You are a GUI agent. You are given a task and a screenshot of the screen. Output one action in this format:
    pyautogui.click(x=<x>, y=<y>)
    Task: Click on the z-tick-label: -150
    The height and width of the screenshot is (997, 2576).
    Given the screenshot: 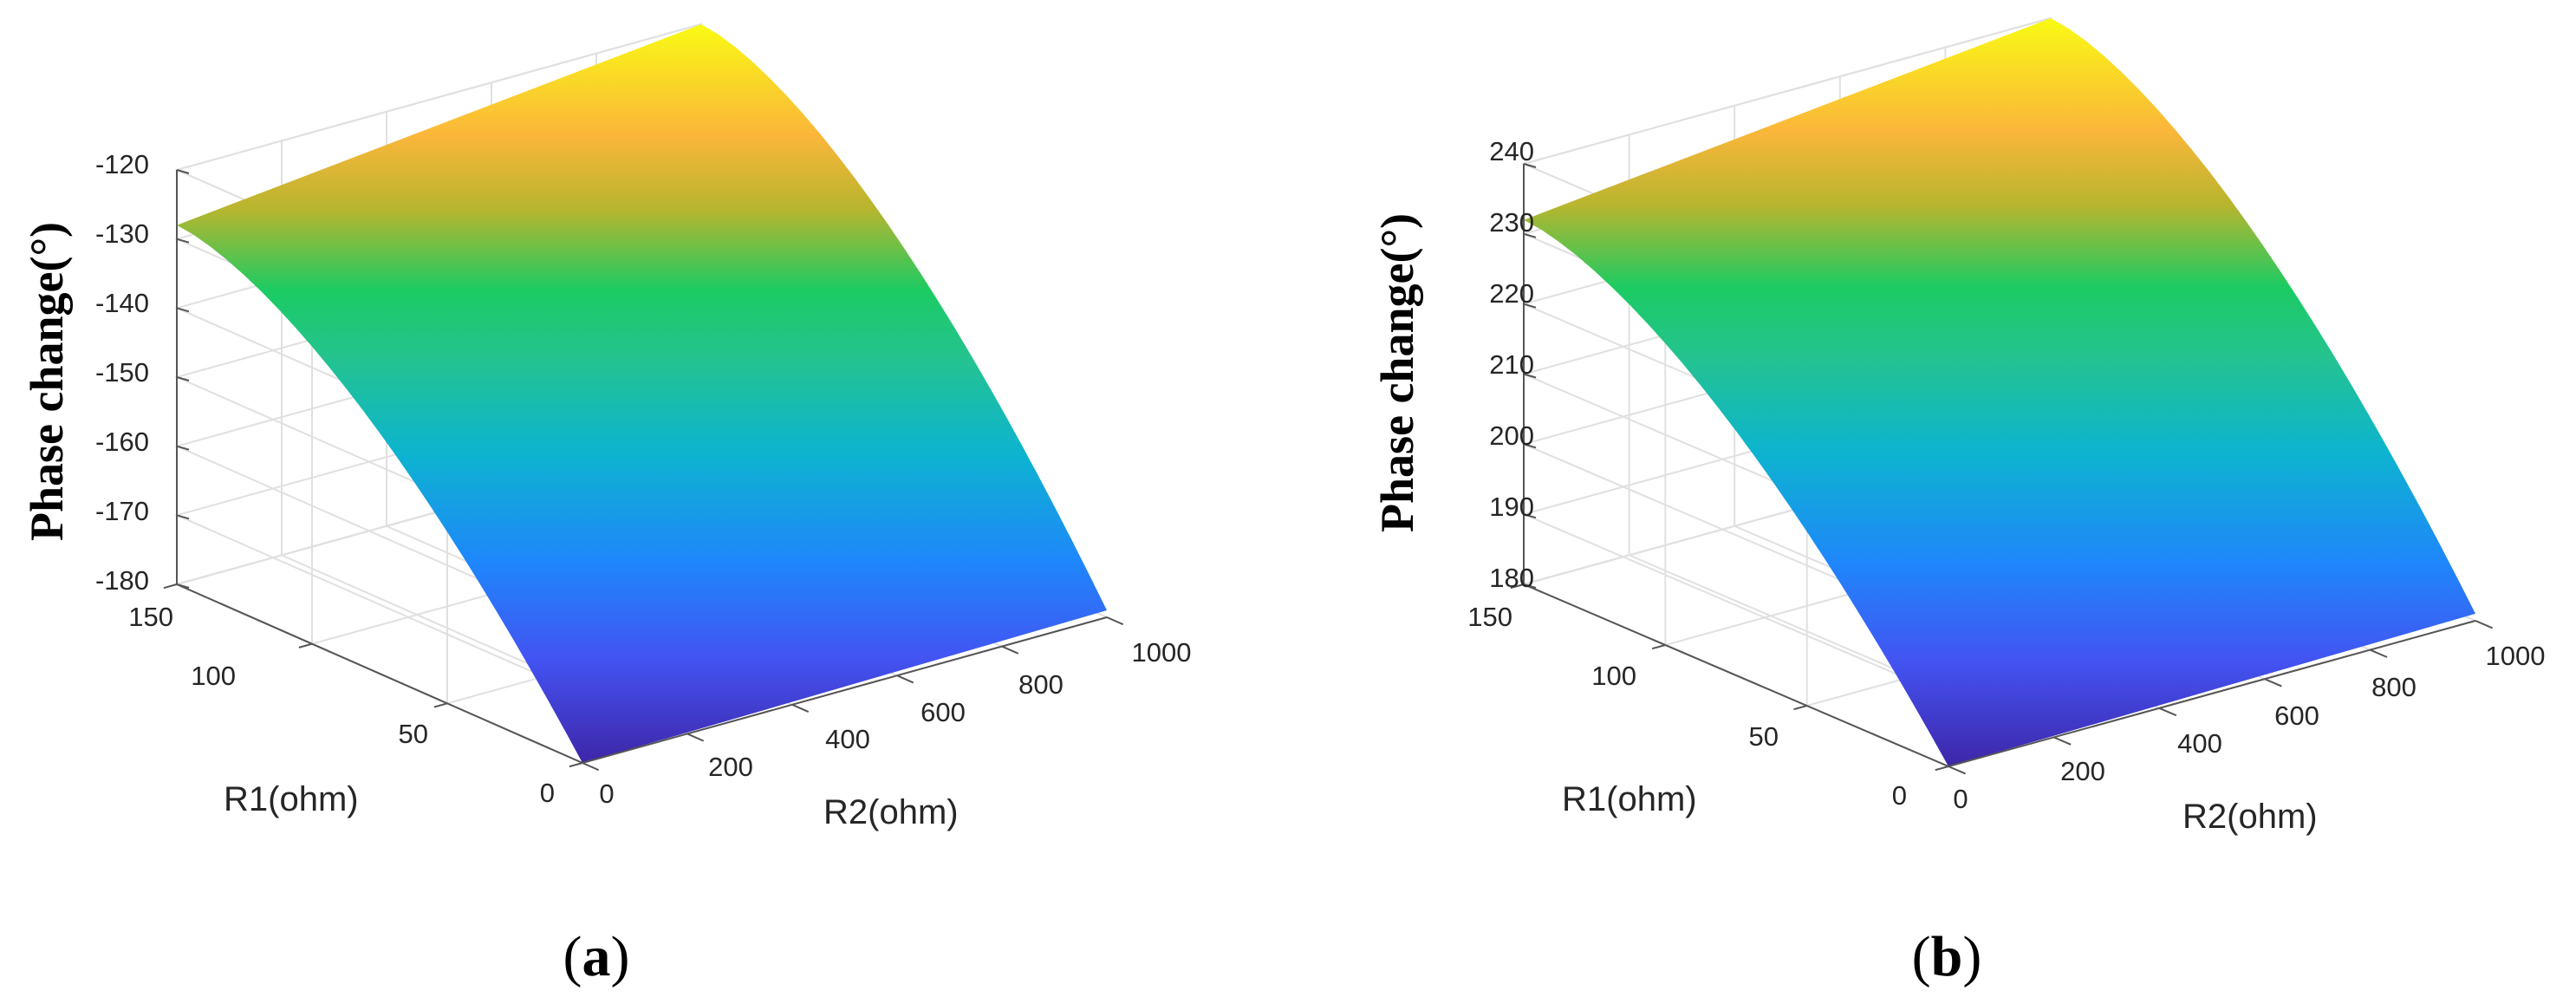 What is the action you would take?
    pyautogui.click(x=122, y=372)
    